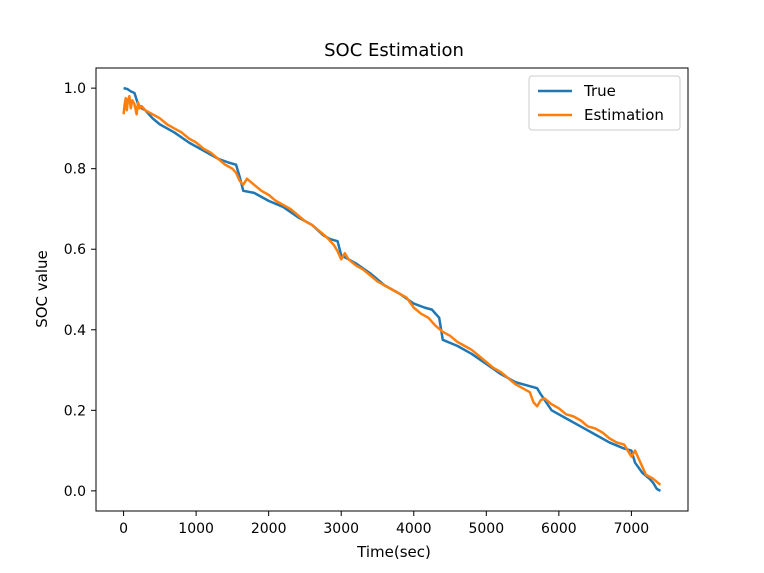 This screenshot has width=764, height=573. Describe the element at coordinates (75, 170) in the screenshot. I see `y-tick-label: 0.8` at that location.